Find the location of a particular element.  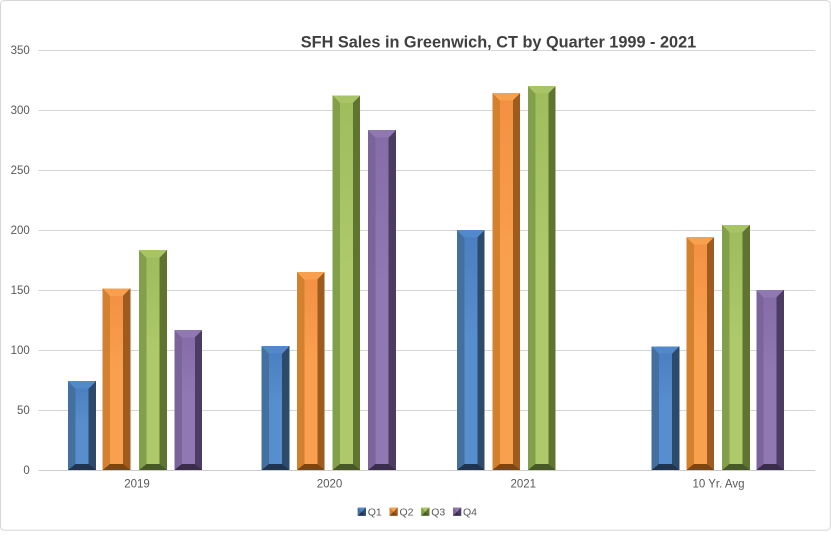

svg-text: 2021 is located at coordinates (524, 485).